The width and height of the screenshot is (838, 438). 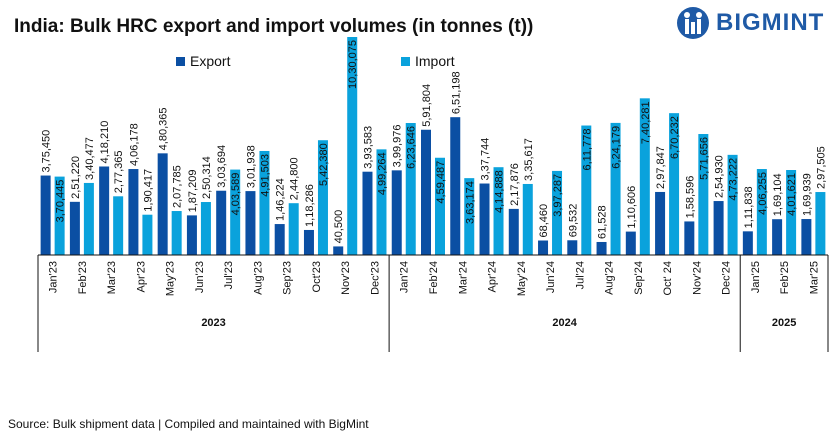 What do you see at coordinates (785, 277) in the screenshot?
I see `x-tick-label: Feb'25` at bounding box center [785, 277].